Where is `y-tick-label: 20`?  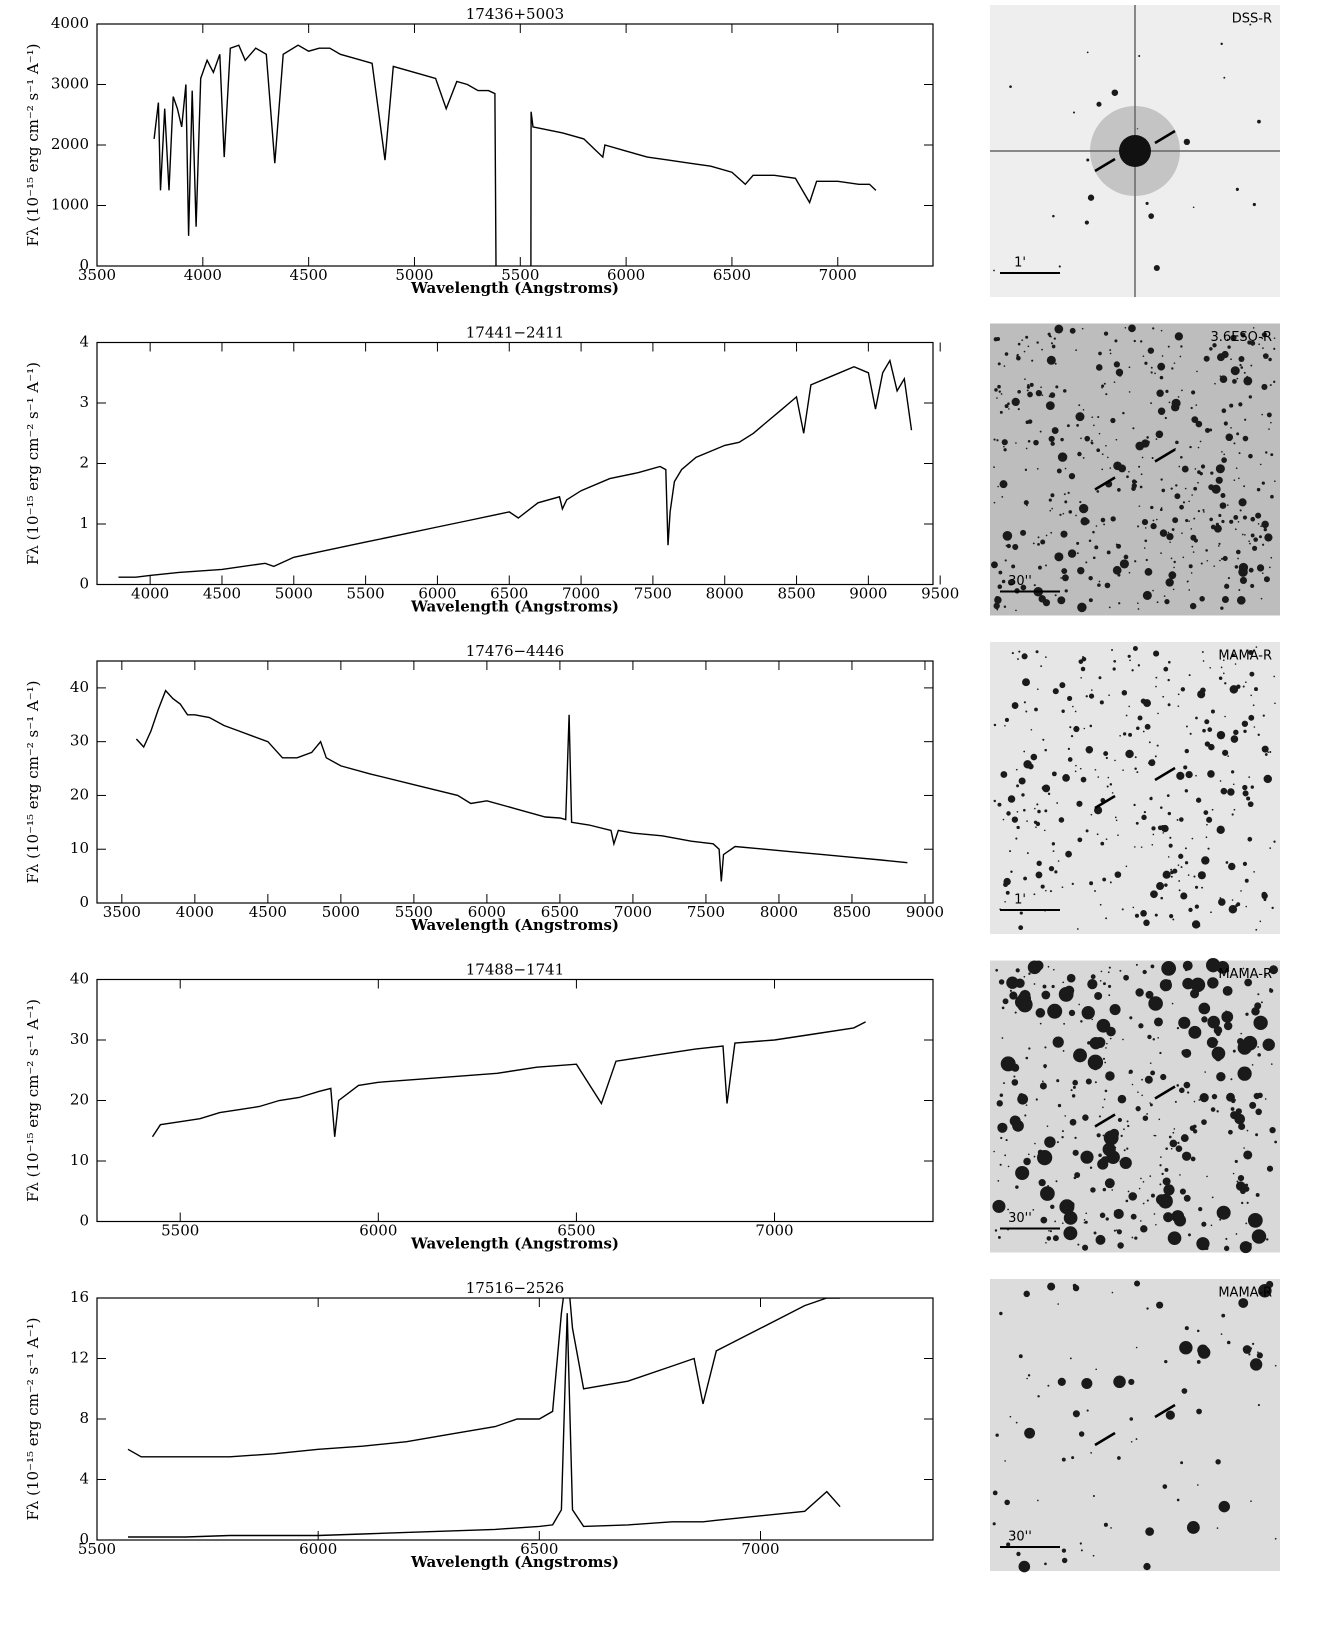
y-tick-label: 20 is located at coordinates (79, 1100).